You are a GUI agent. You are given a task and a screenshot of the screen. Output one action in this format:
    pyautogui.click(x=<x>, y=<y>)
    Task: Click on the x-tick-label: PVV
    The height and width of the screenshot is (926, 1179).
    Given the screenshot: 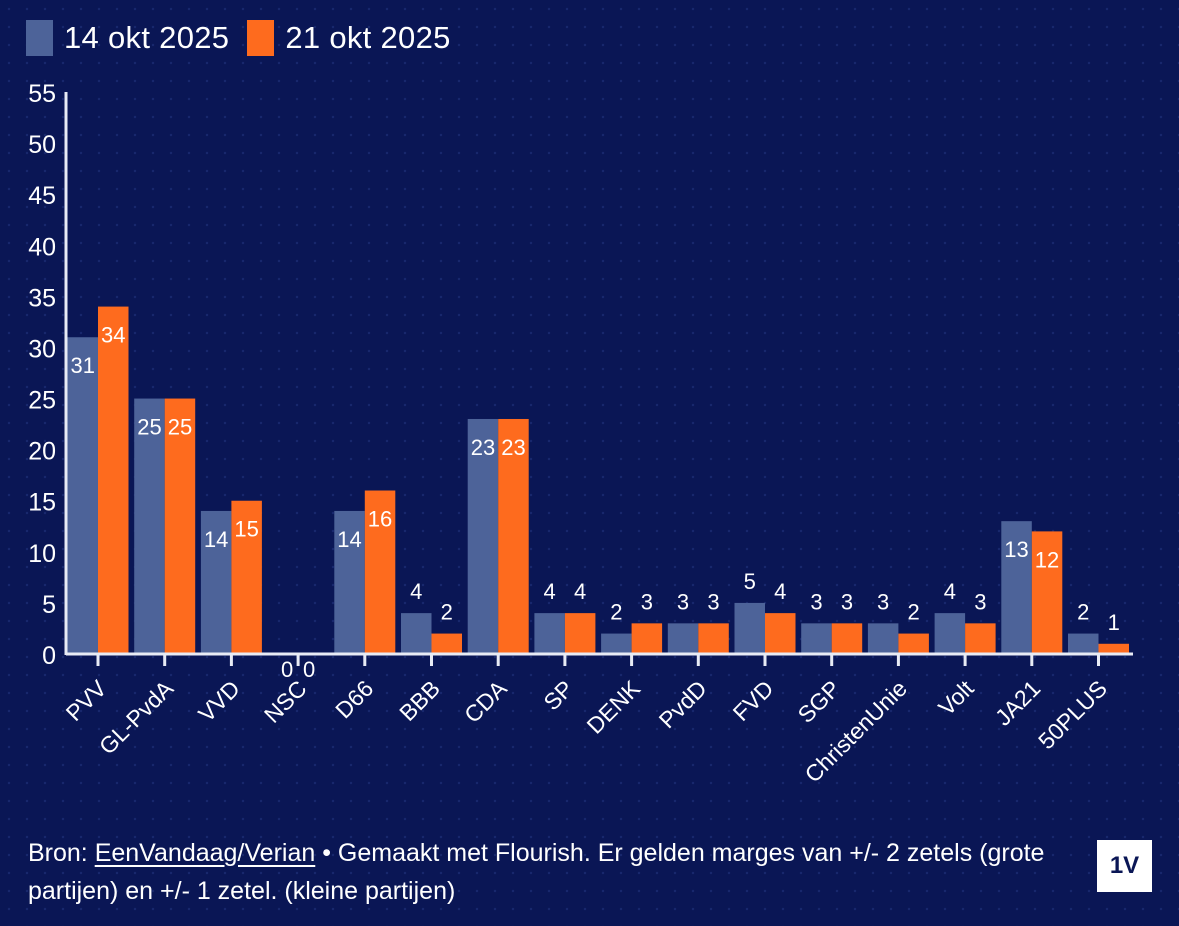 What is the action you would take?
    pyautogui.click(x=86, y=700)
    